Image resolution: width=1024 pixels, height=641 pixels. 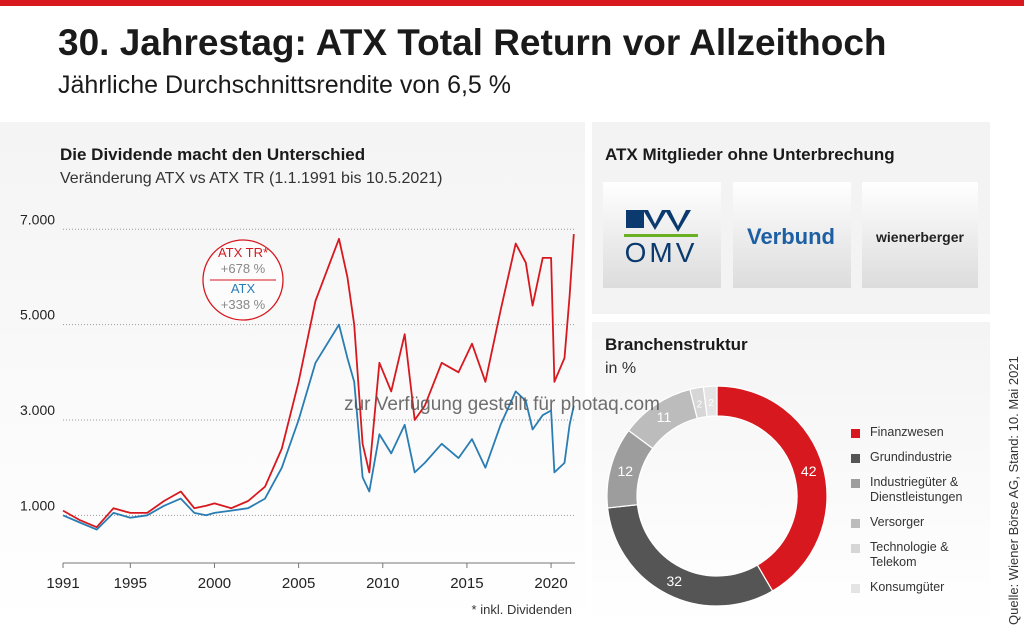 I want to click on x-tick-label: 2015, so click(x=466, y=583).